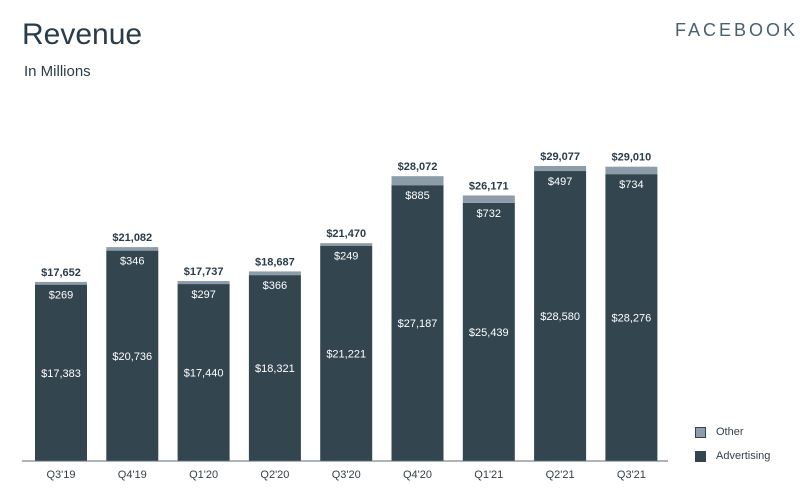 The image size is (800, 502). I want to click on data-label-advertising: $25,439, so click(489, 333).